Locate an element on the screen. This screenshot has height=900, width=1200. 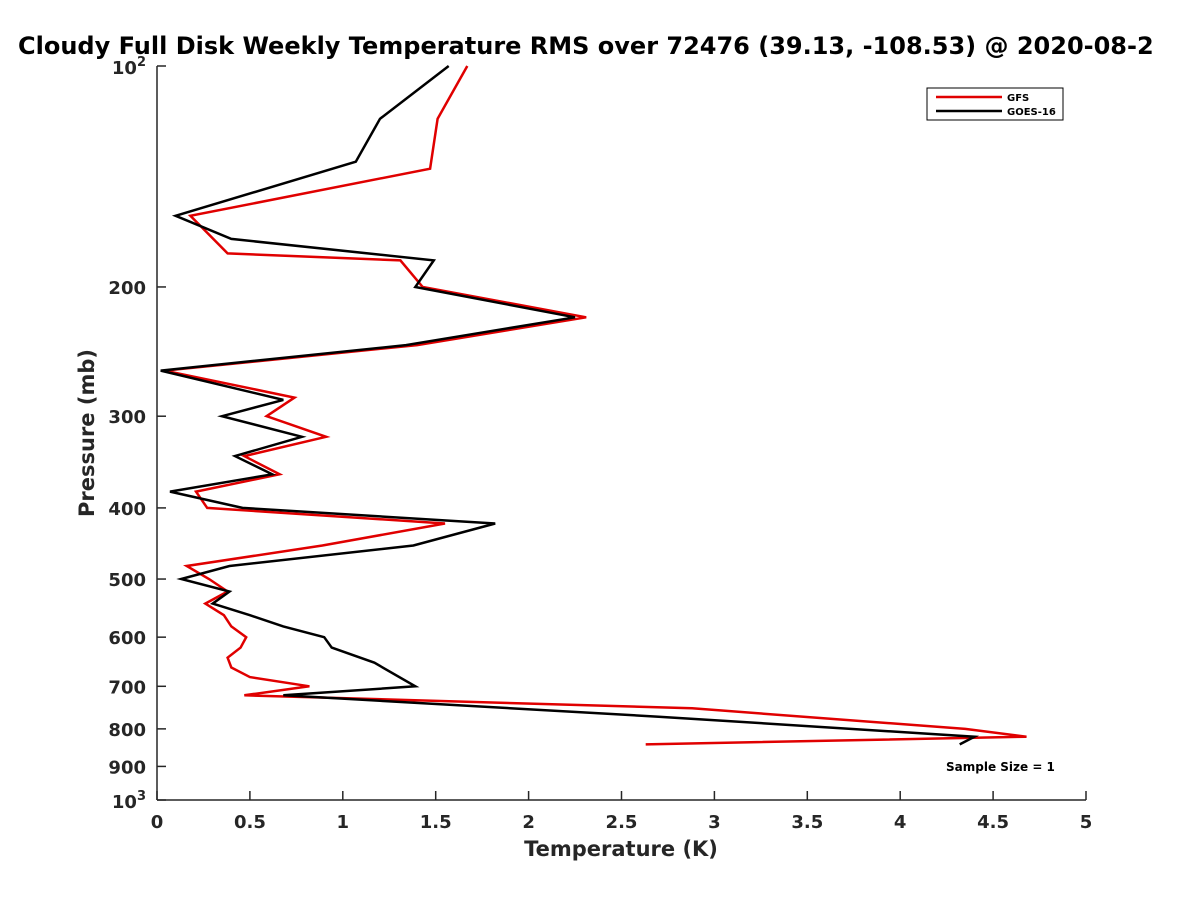
legend-box is located at coordinates (995, 104).